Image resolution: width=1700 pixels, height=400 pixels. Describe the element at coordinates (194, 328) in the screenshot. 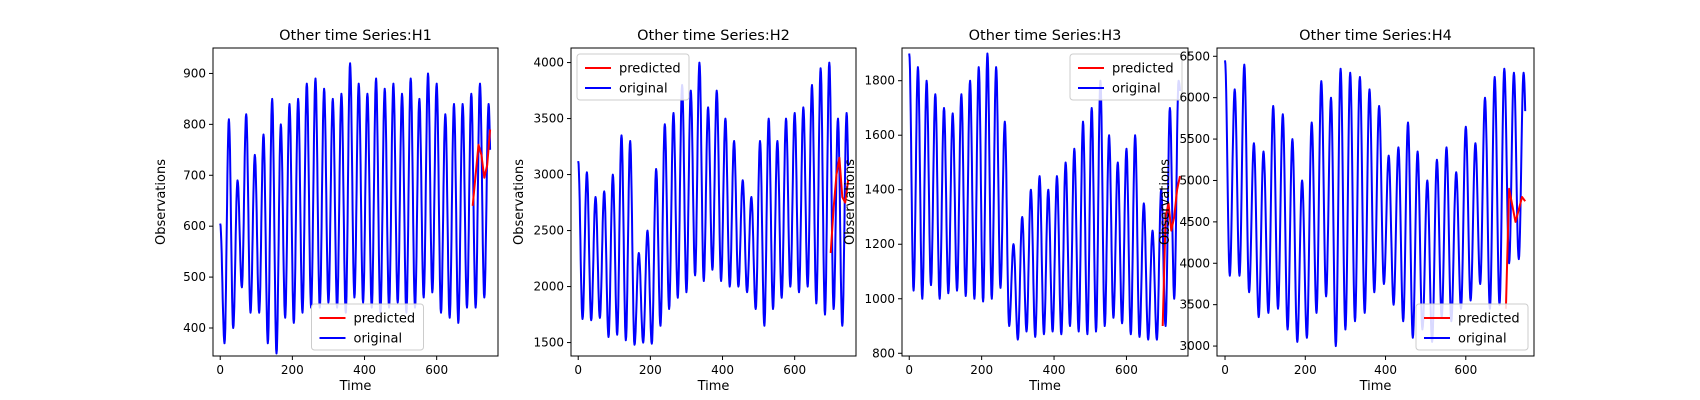

I see `y-tick-label: 400` at that location.